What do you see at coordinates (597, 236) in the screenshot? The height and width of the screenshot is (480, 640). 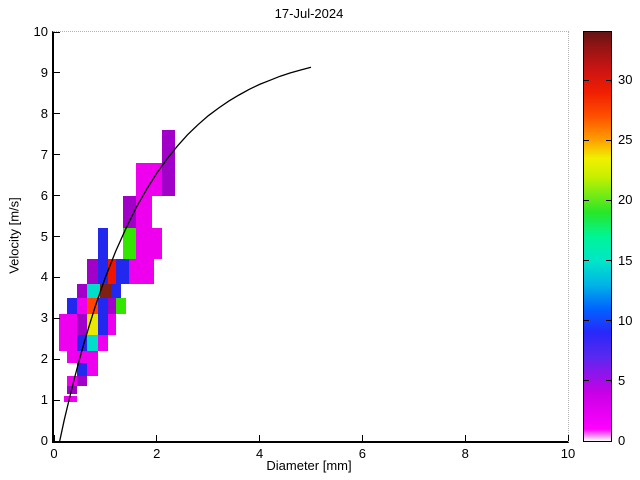 I see `colorbar-gradient` at bounding box center [597, 236].